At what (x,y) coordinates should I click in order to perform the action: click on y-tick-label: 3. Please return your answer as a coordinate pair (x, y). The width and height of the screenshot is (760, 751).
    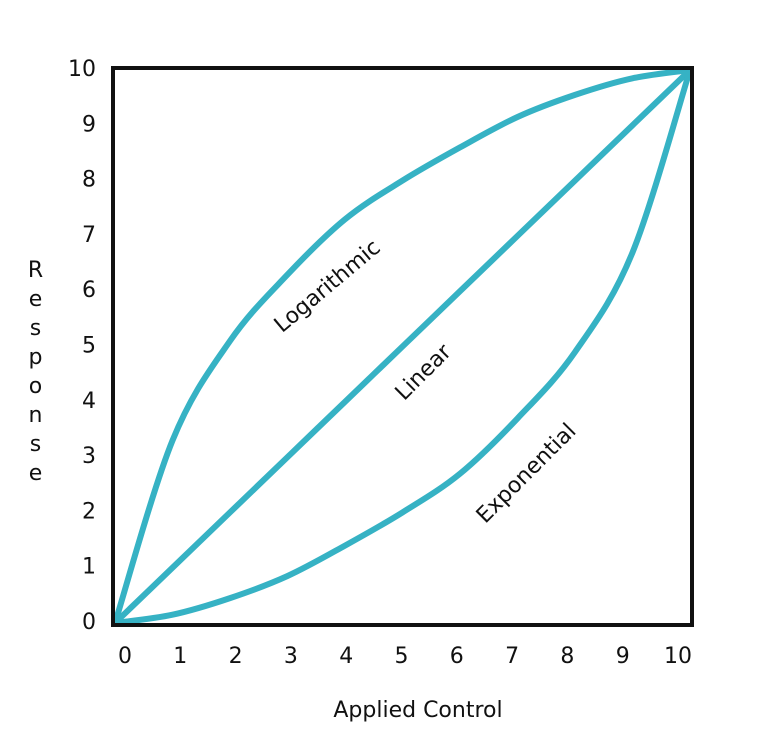
    Looking at the image, I should click on (89, 456).